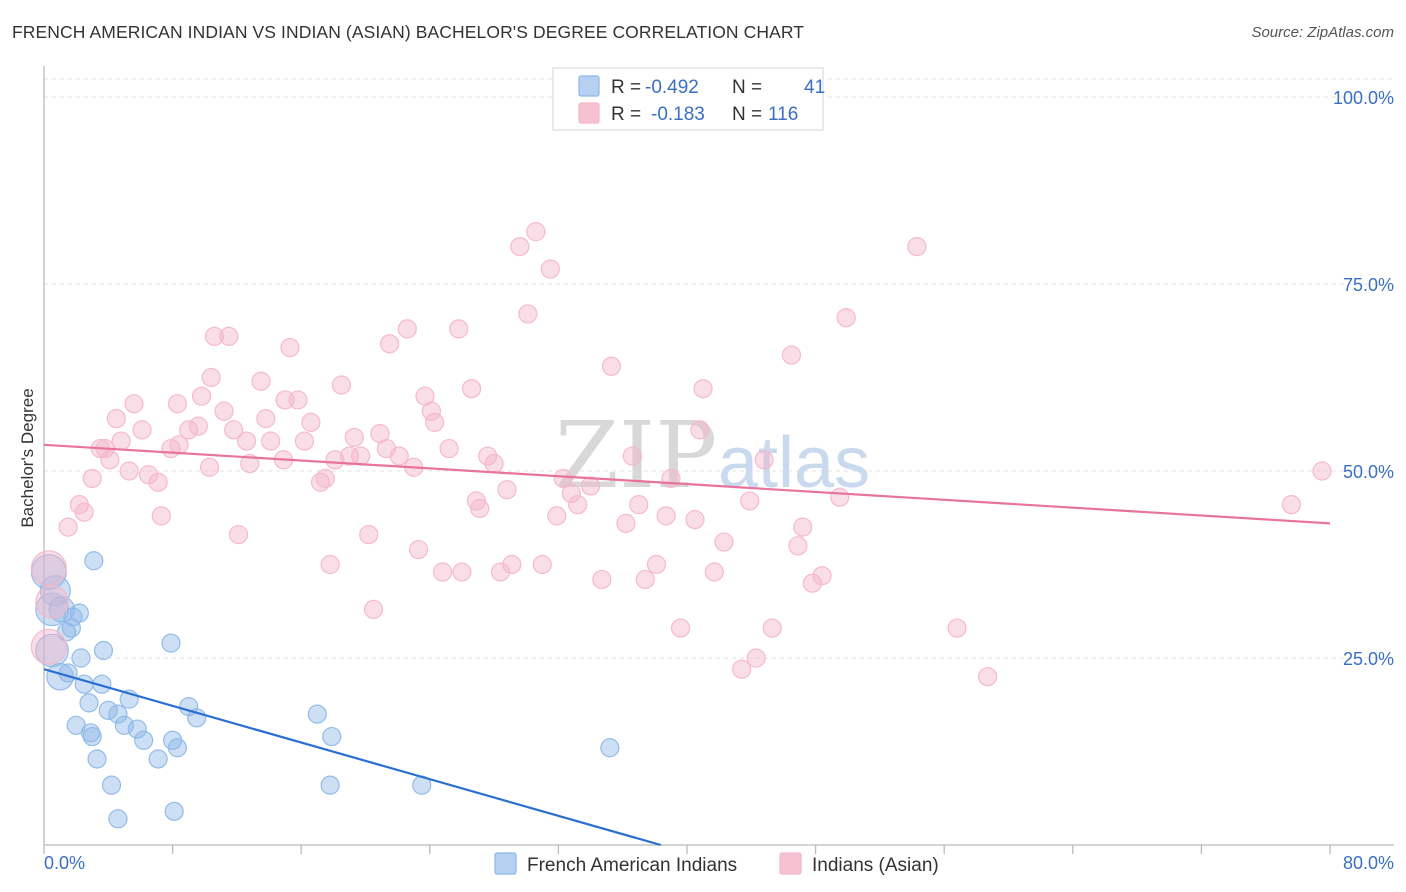 This screenshot has width=1406, height=892. I want to click on legend-r-label-1: R =, so click(626, 114).